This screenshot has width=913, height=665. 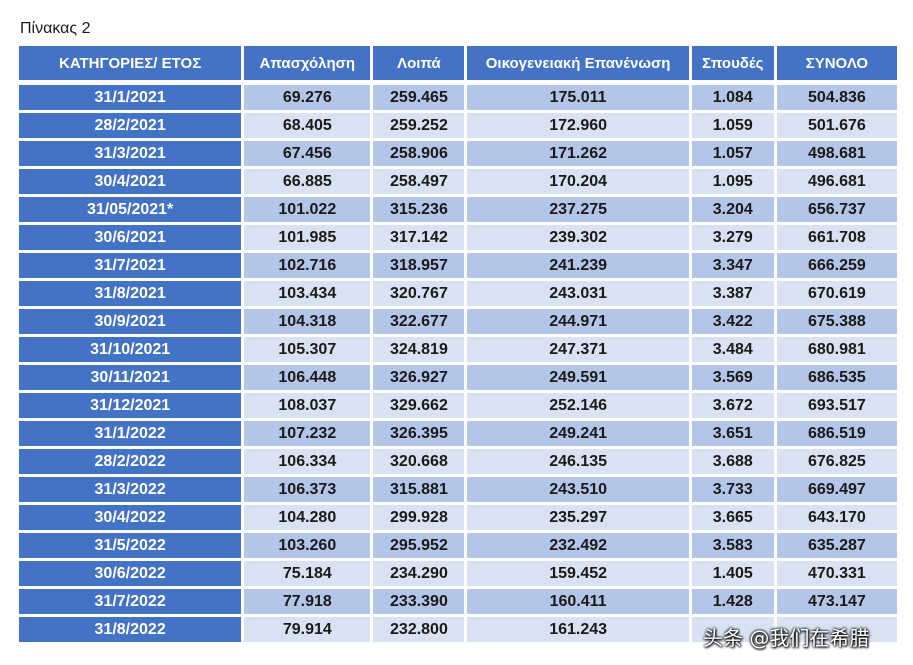 I want to click on cell-other: 259.465, so click(x=419, y=97).